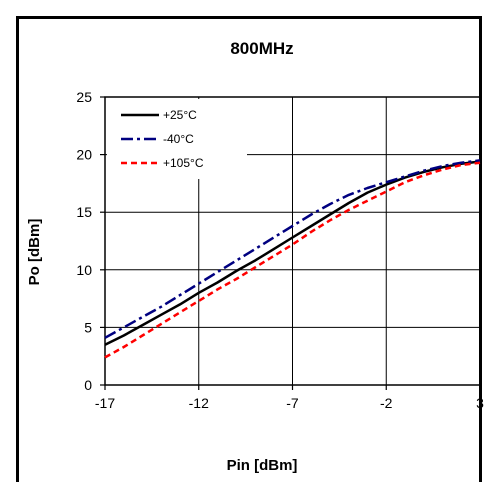 The image size is (502, 485). Describe the element at coordinates (292, 403) in the screenshot. I see `x-tick-label: -7` at that location.